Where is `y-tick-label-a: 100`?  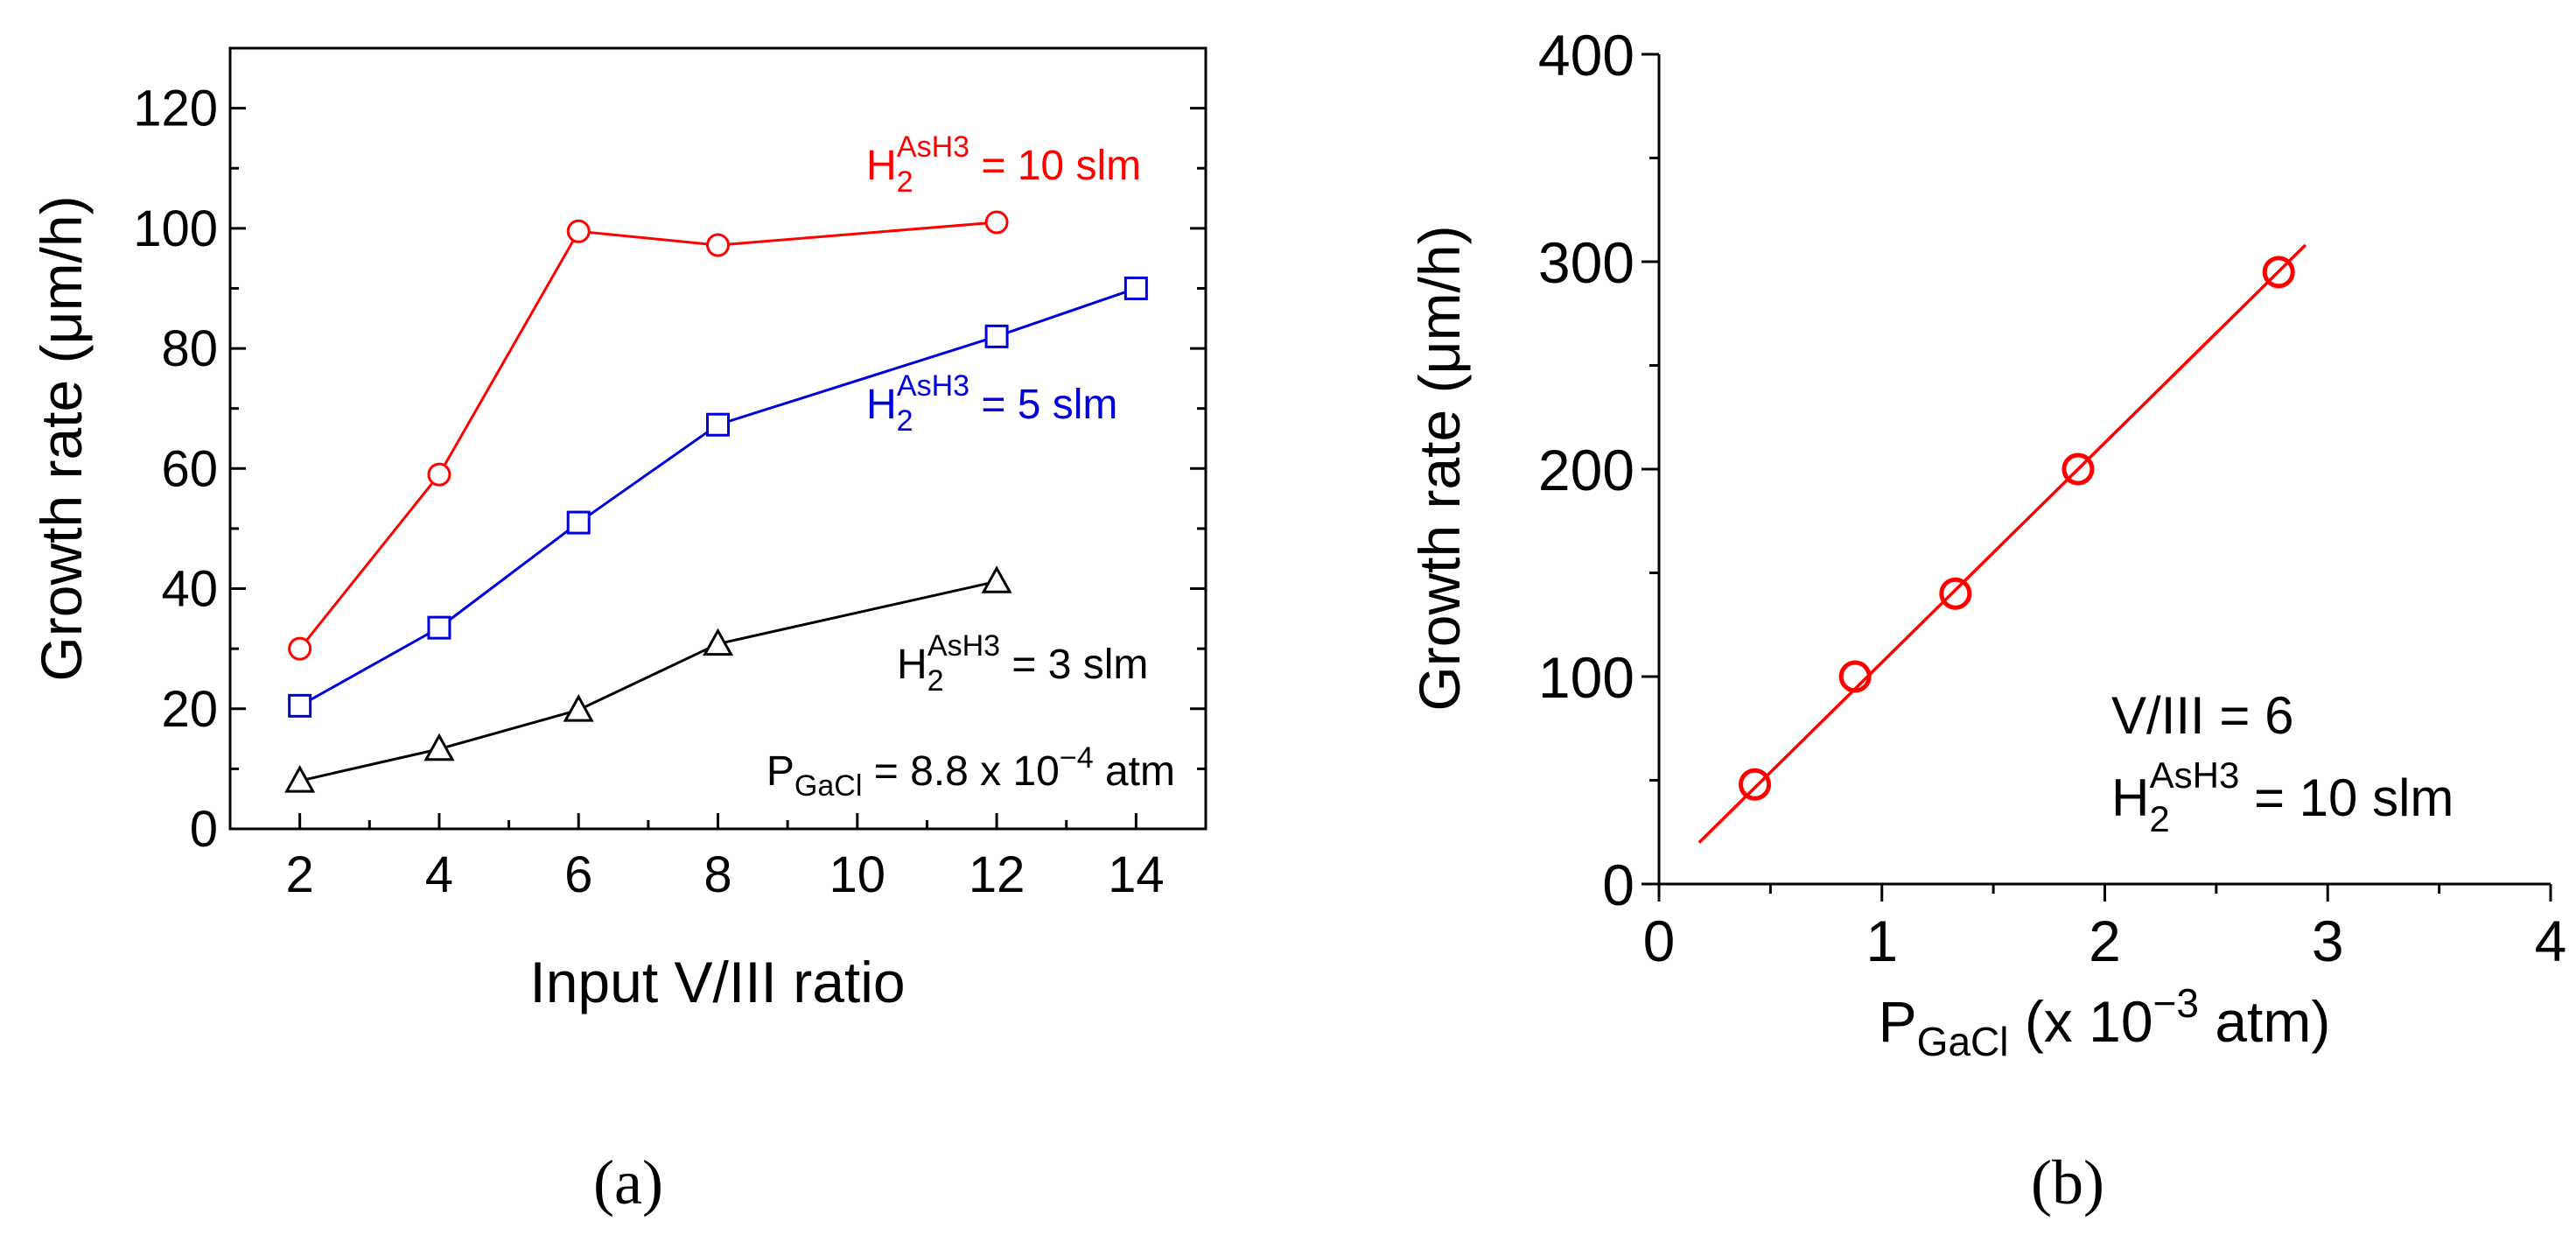
y-tick-label-a: 100 is located at coordinates (175, 229).